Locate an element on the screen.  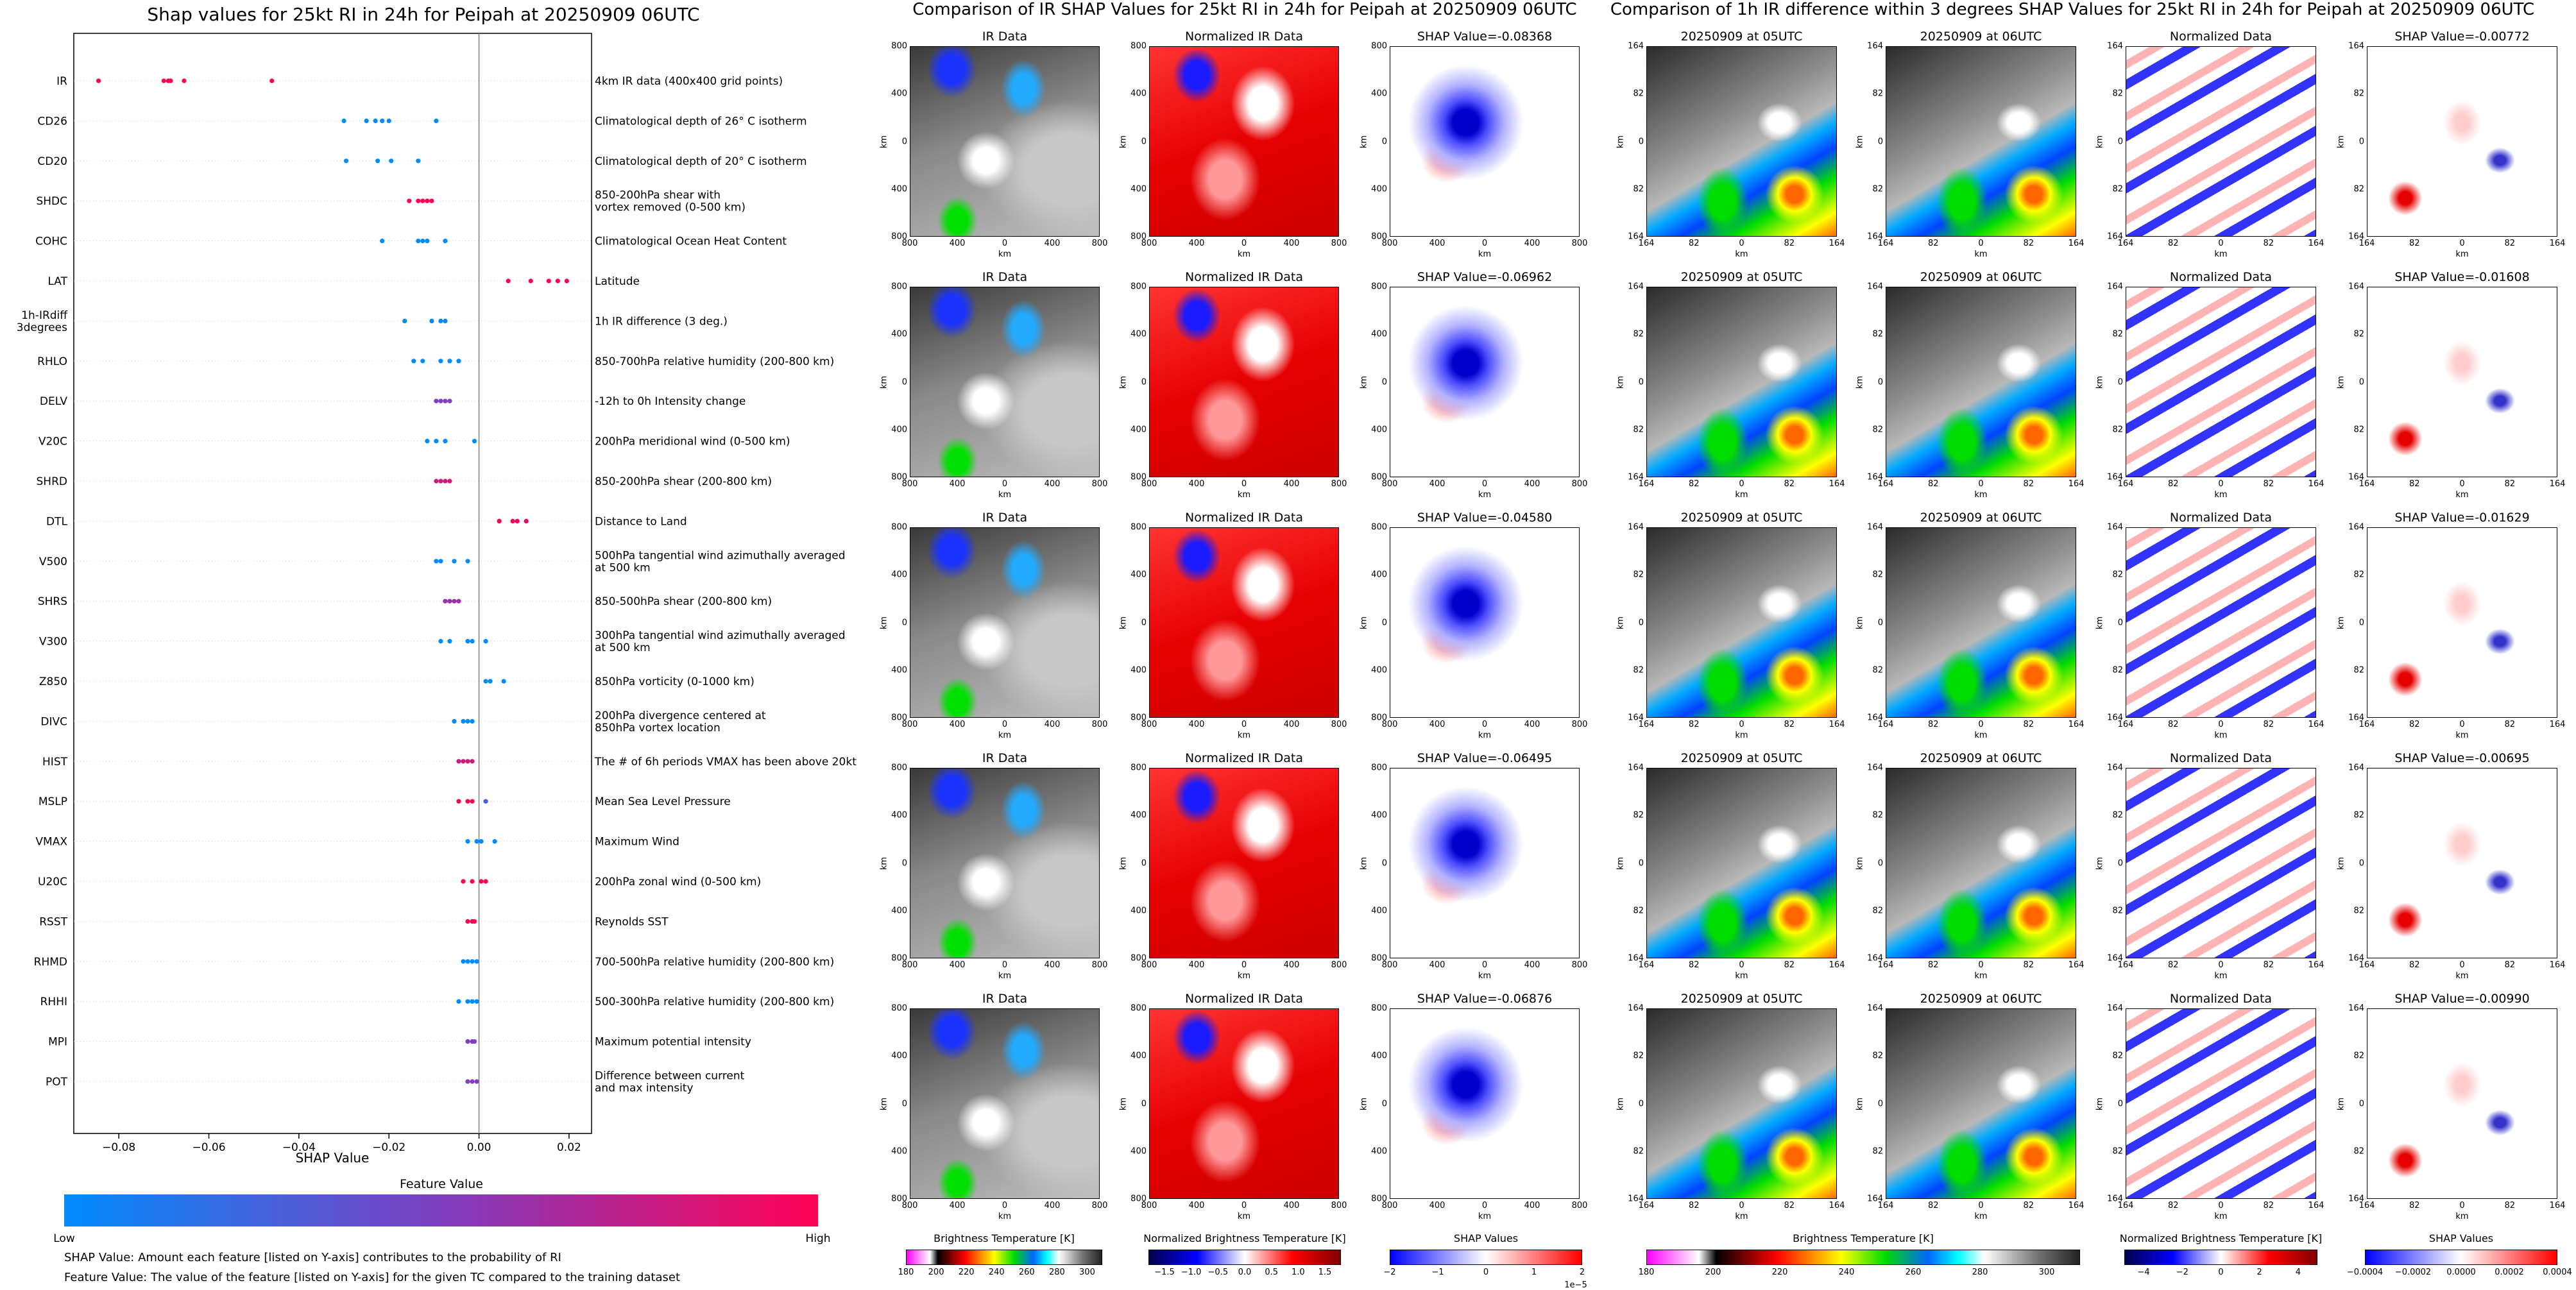
feature-name-label: SHRD is located at coordinates (52, 481).